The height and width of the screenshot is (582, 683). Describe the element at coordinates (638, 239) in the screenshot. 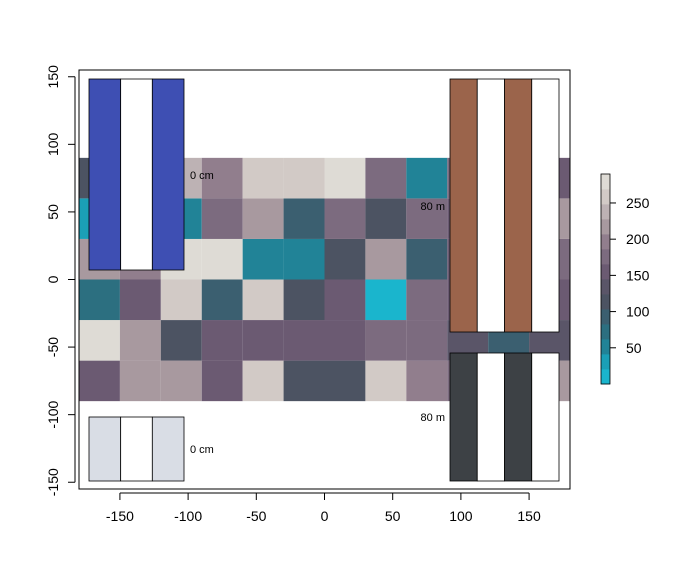

I see `colorbar-tick-label: 200` at that location.